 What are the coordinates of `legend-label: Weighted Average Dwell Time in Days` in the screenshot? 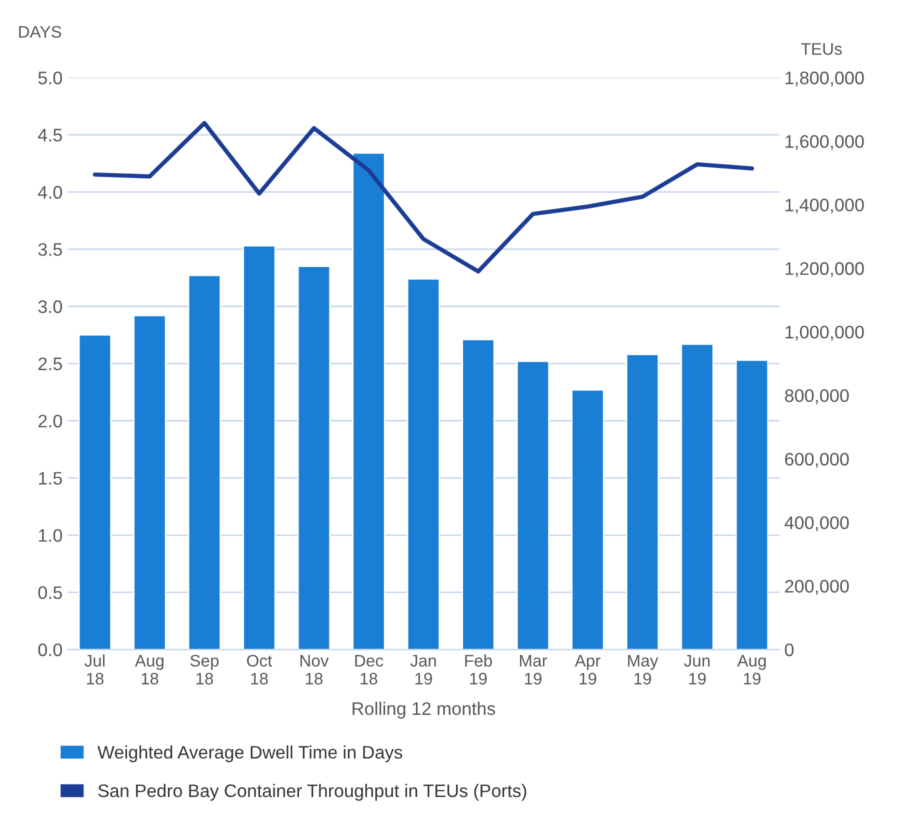 It's located at (249, 753).